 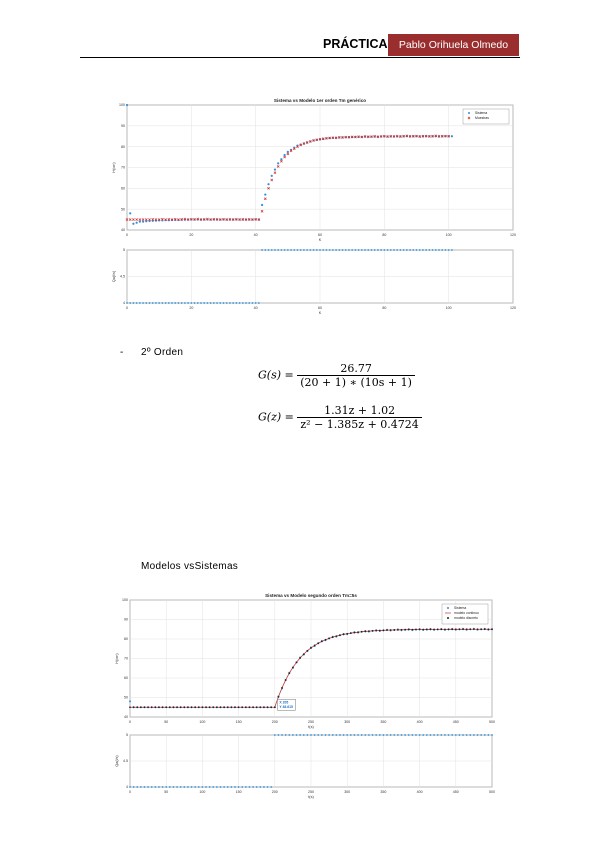 What do you see at coordinates (453, 45) in the screenshot?
I see `header-author-badge: Pablo Orihuela Olmedo` at bounding box center [453, 45].